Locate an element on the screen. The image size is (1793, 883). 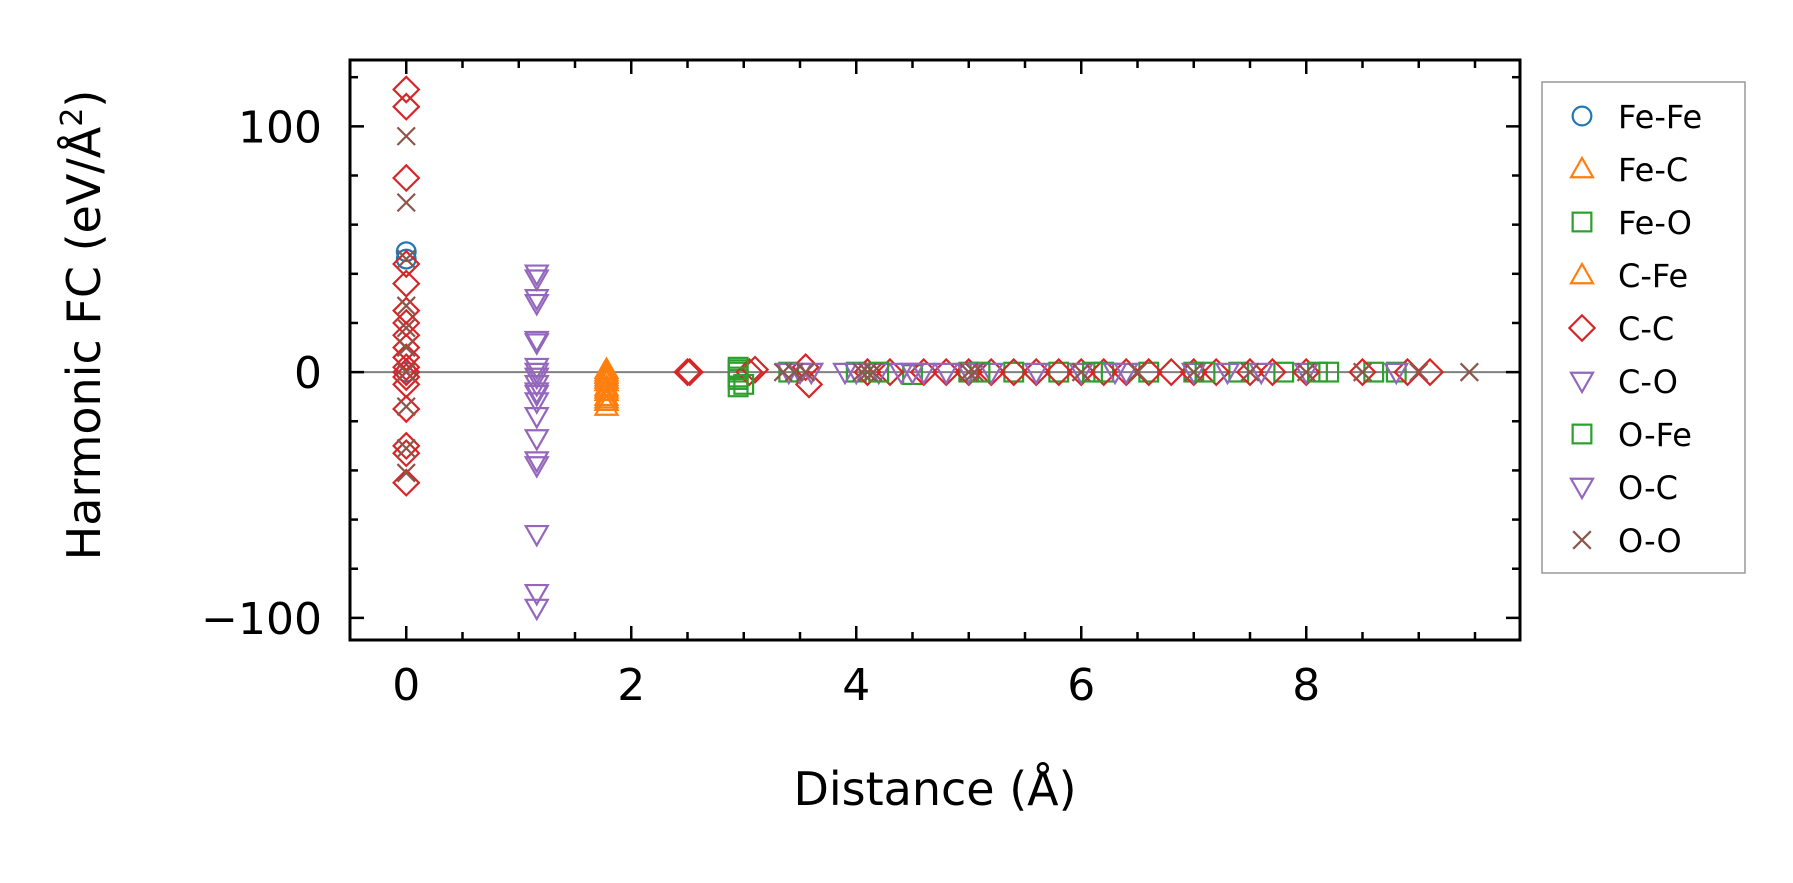
legend-label-c-fe: C-Fe is located at coordinates (1653, 276).